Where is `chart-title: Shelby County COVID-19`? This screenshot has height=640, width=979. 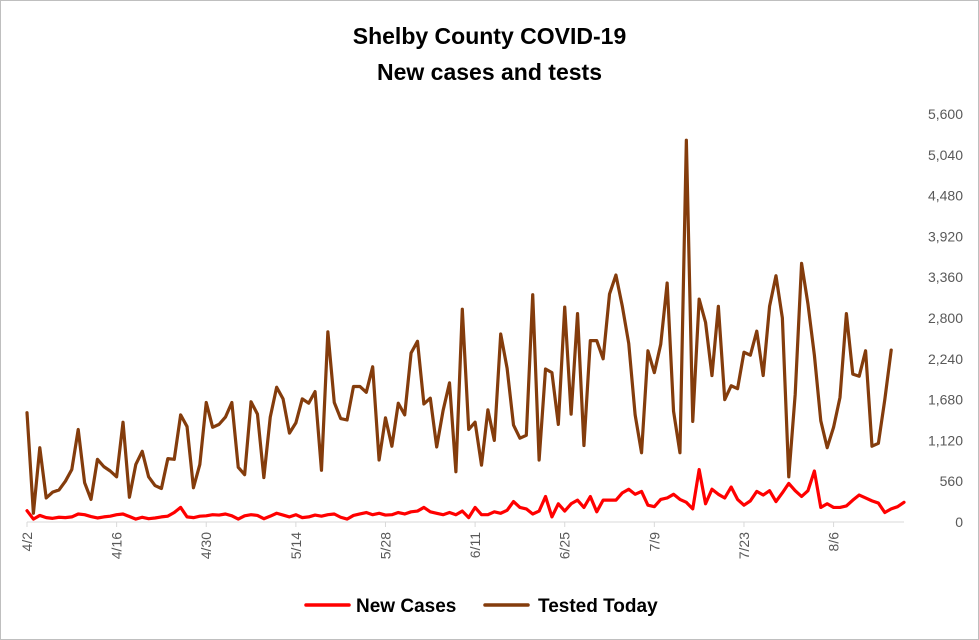
chart-title: Shelby County COVID-19 is located at coordinates (489, 36).